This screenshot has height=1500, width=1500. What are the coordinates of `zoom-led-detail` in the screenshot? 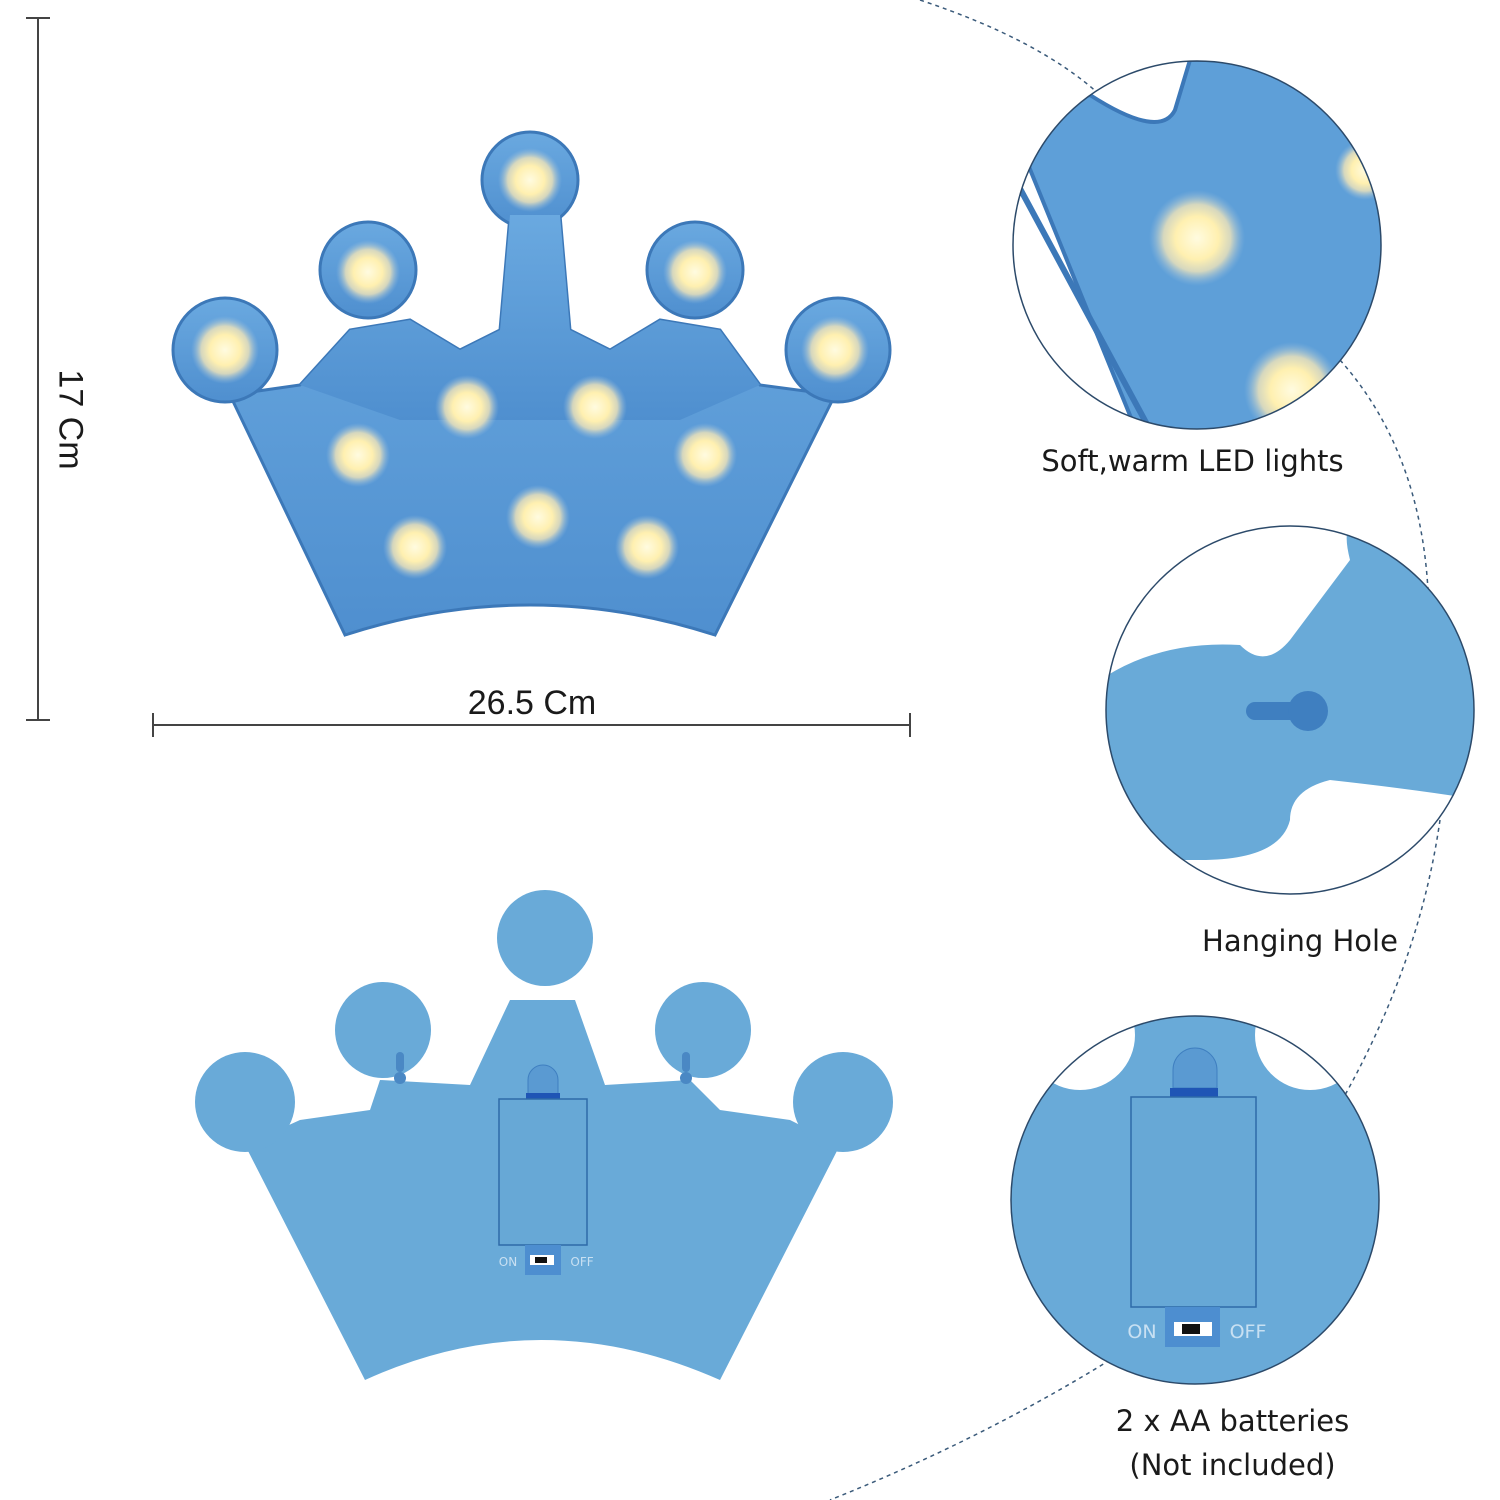 It's located at (1197, 245).